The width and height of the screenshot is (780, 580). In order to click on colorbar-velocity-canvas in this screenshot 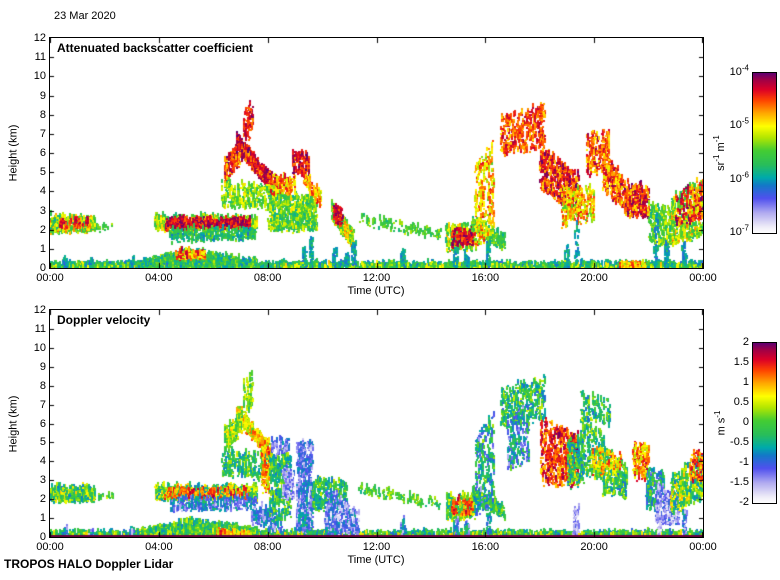, I will do `click(764, 423)`.